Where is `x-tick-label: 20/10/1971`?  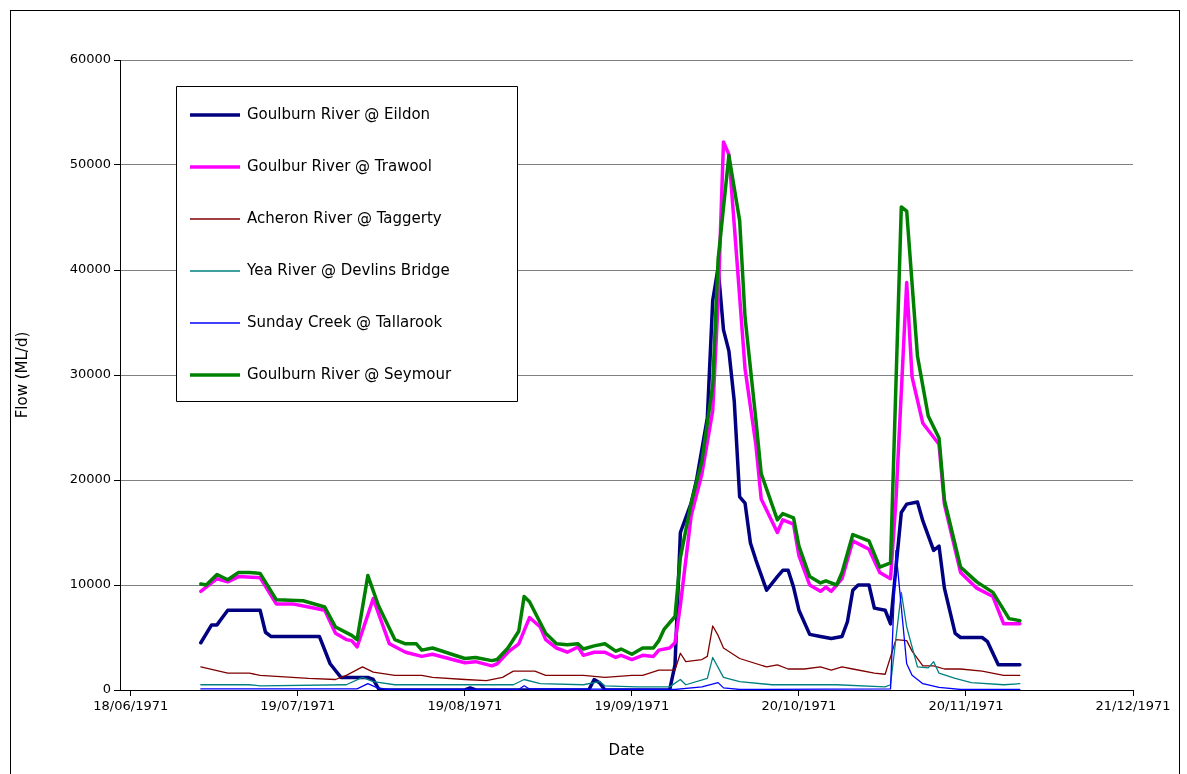
x-tick-label: 20/10/1971 is located at coordinates (799, 706).